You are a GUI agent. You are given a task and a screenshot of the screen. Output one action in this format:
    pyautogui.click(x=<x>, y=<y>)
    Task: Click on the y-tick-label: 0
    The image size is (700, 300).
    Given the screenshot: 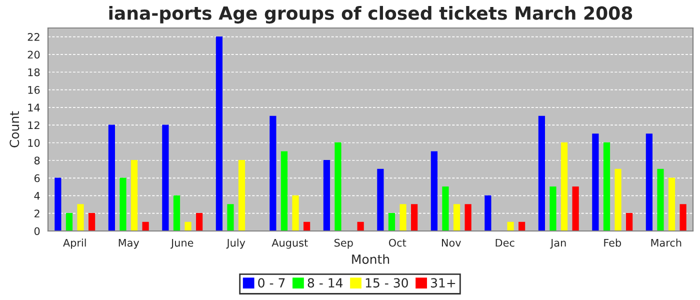 What is the action you would take?
    pyautogui.click(x=37, y=231)
    